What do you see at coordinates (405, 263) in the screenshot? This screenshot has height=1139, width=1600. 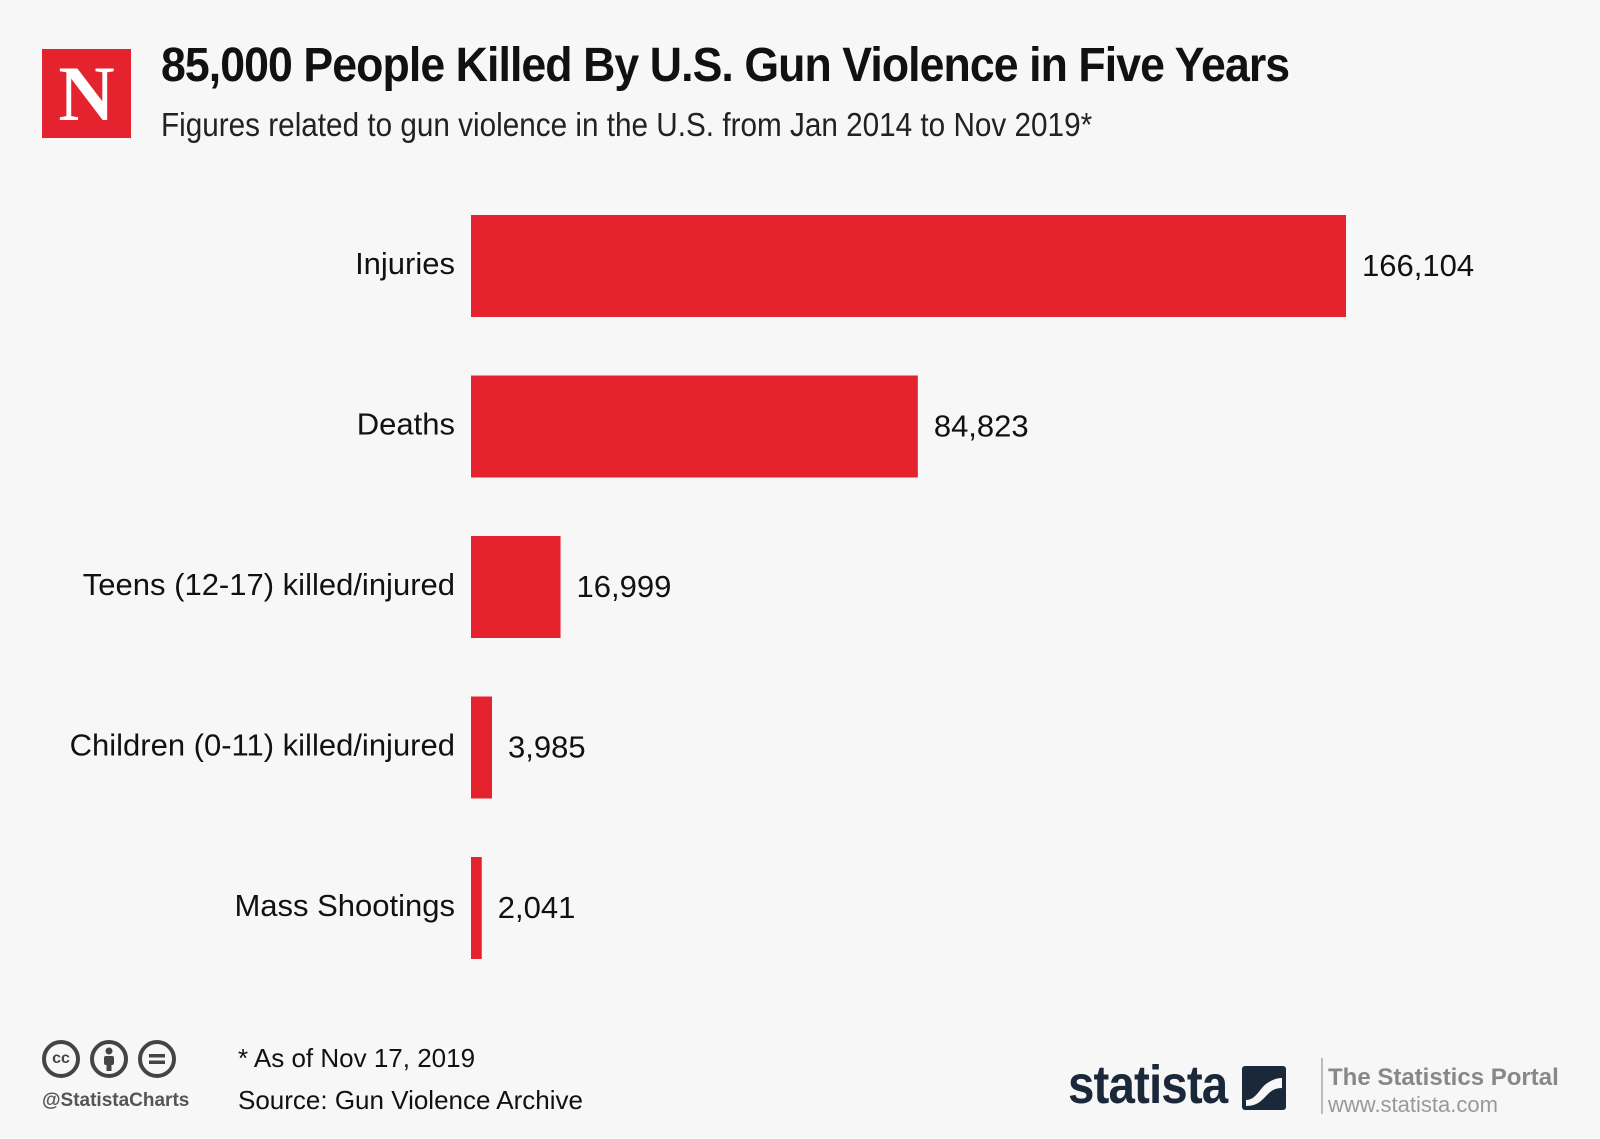 I see `category-label: Injuries` at bounding box center [405, 263].